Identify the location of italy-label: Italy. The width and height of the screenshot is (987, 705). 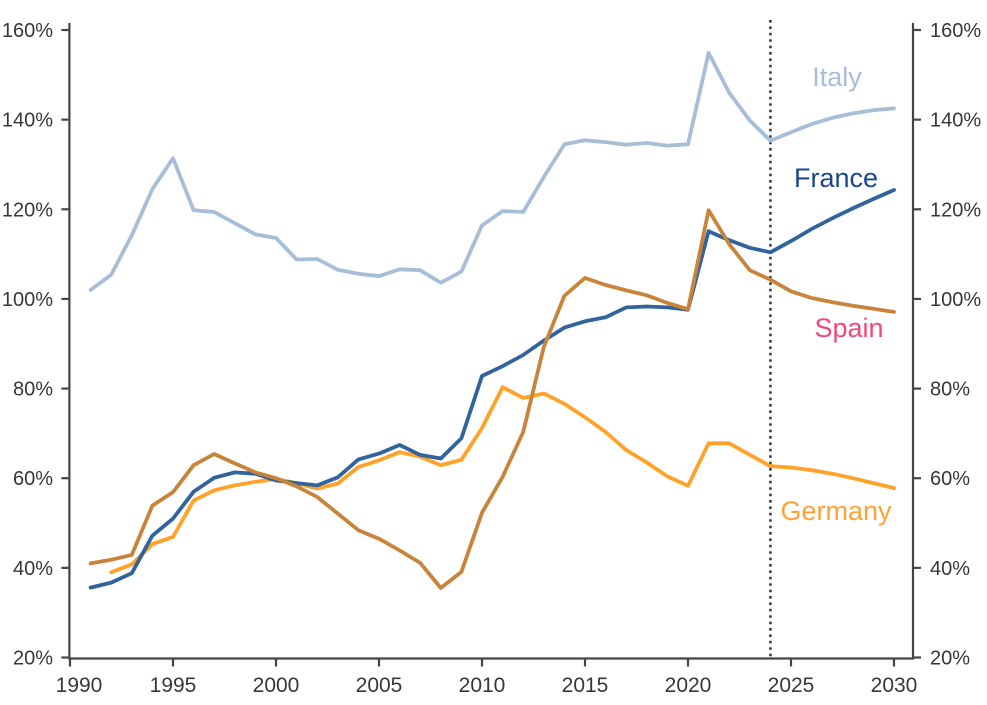
(837, 77).